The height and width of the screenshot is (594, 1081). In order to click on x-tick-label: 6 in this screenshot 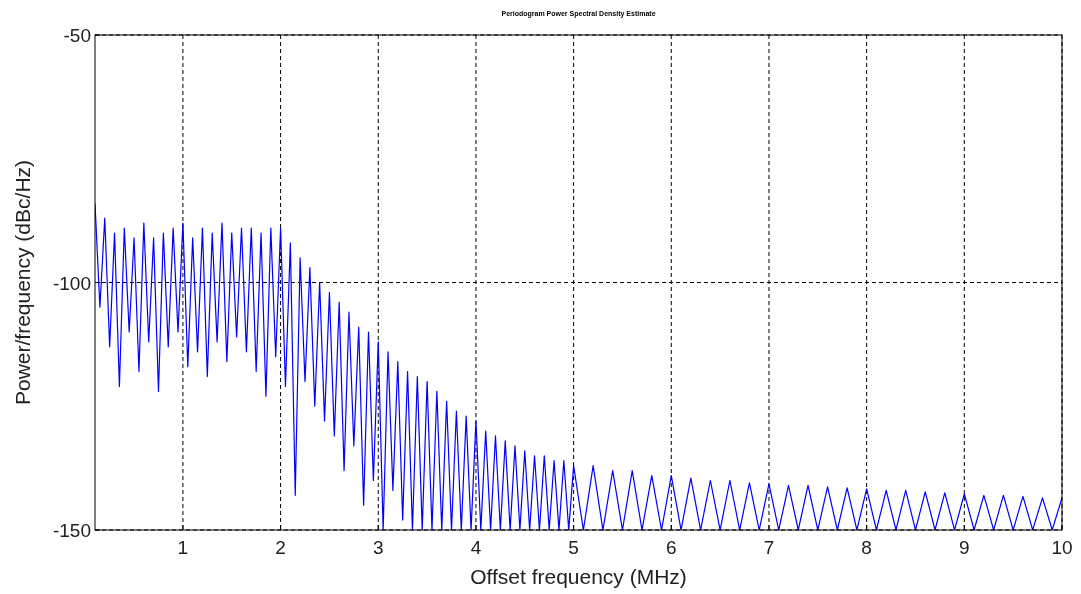, I will do `click(671, 547)`.